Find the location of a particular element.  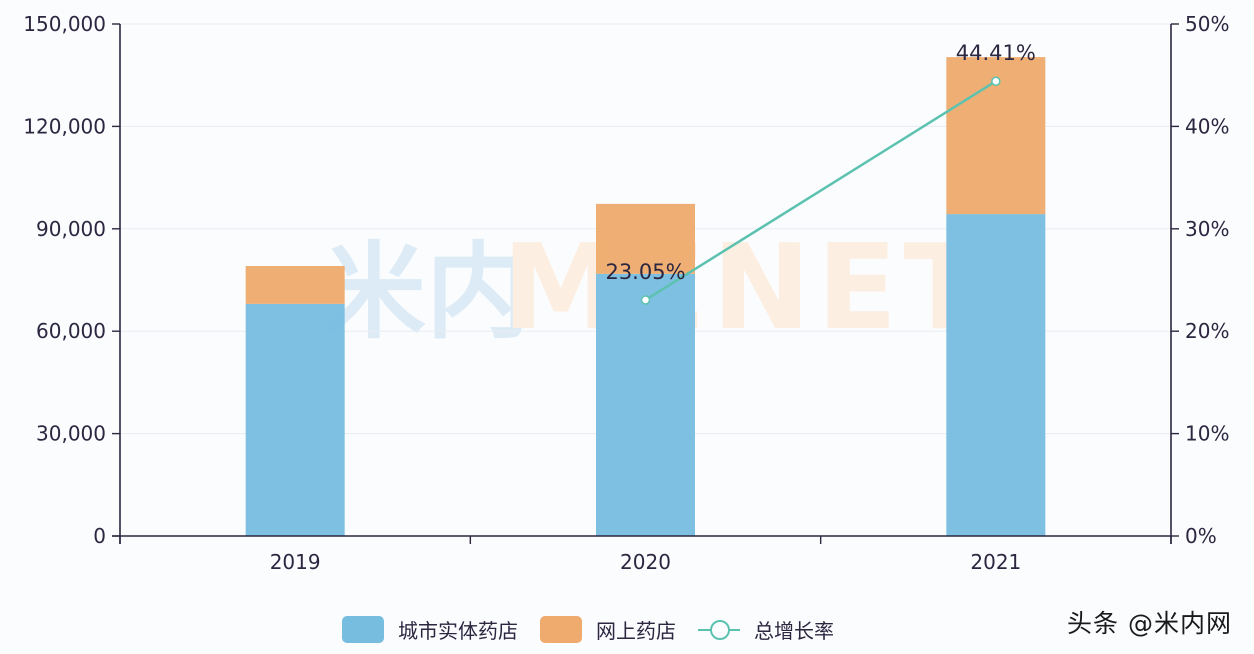

growth-rate-label: 44.41% is located at coordinates (996, 53).